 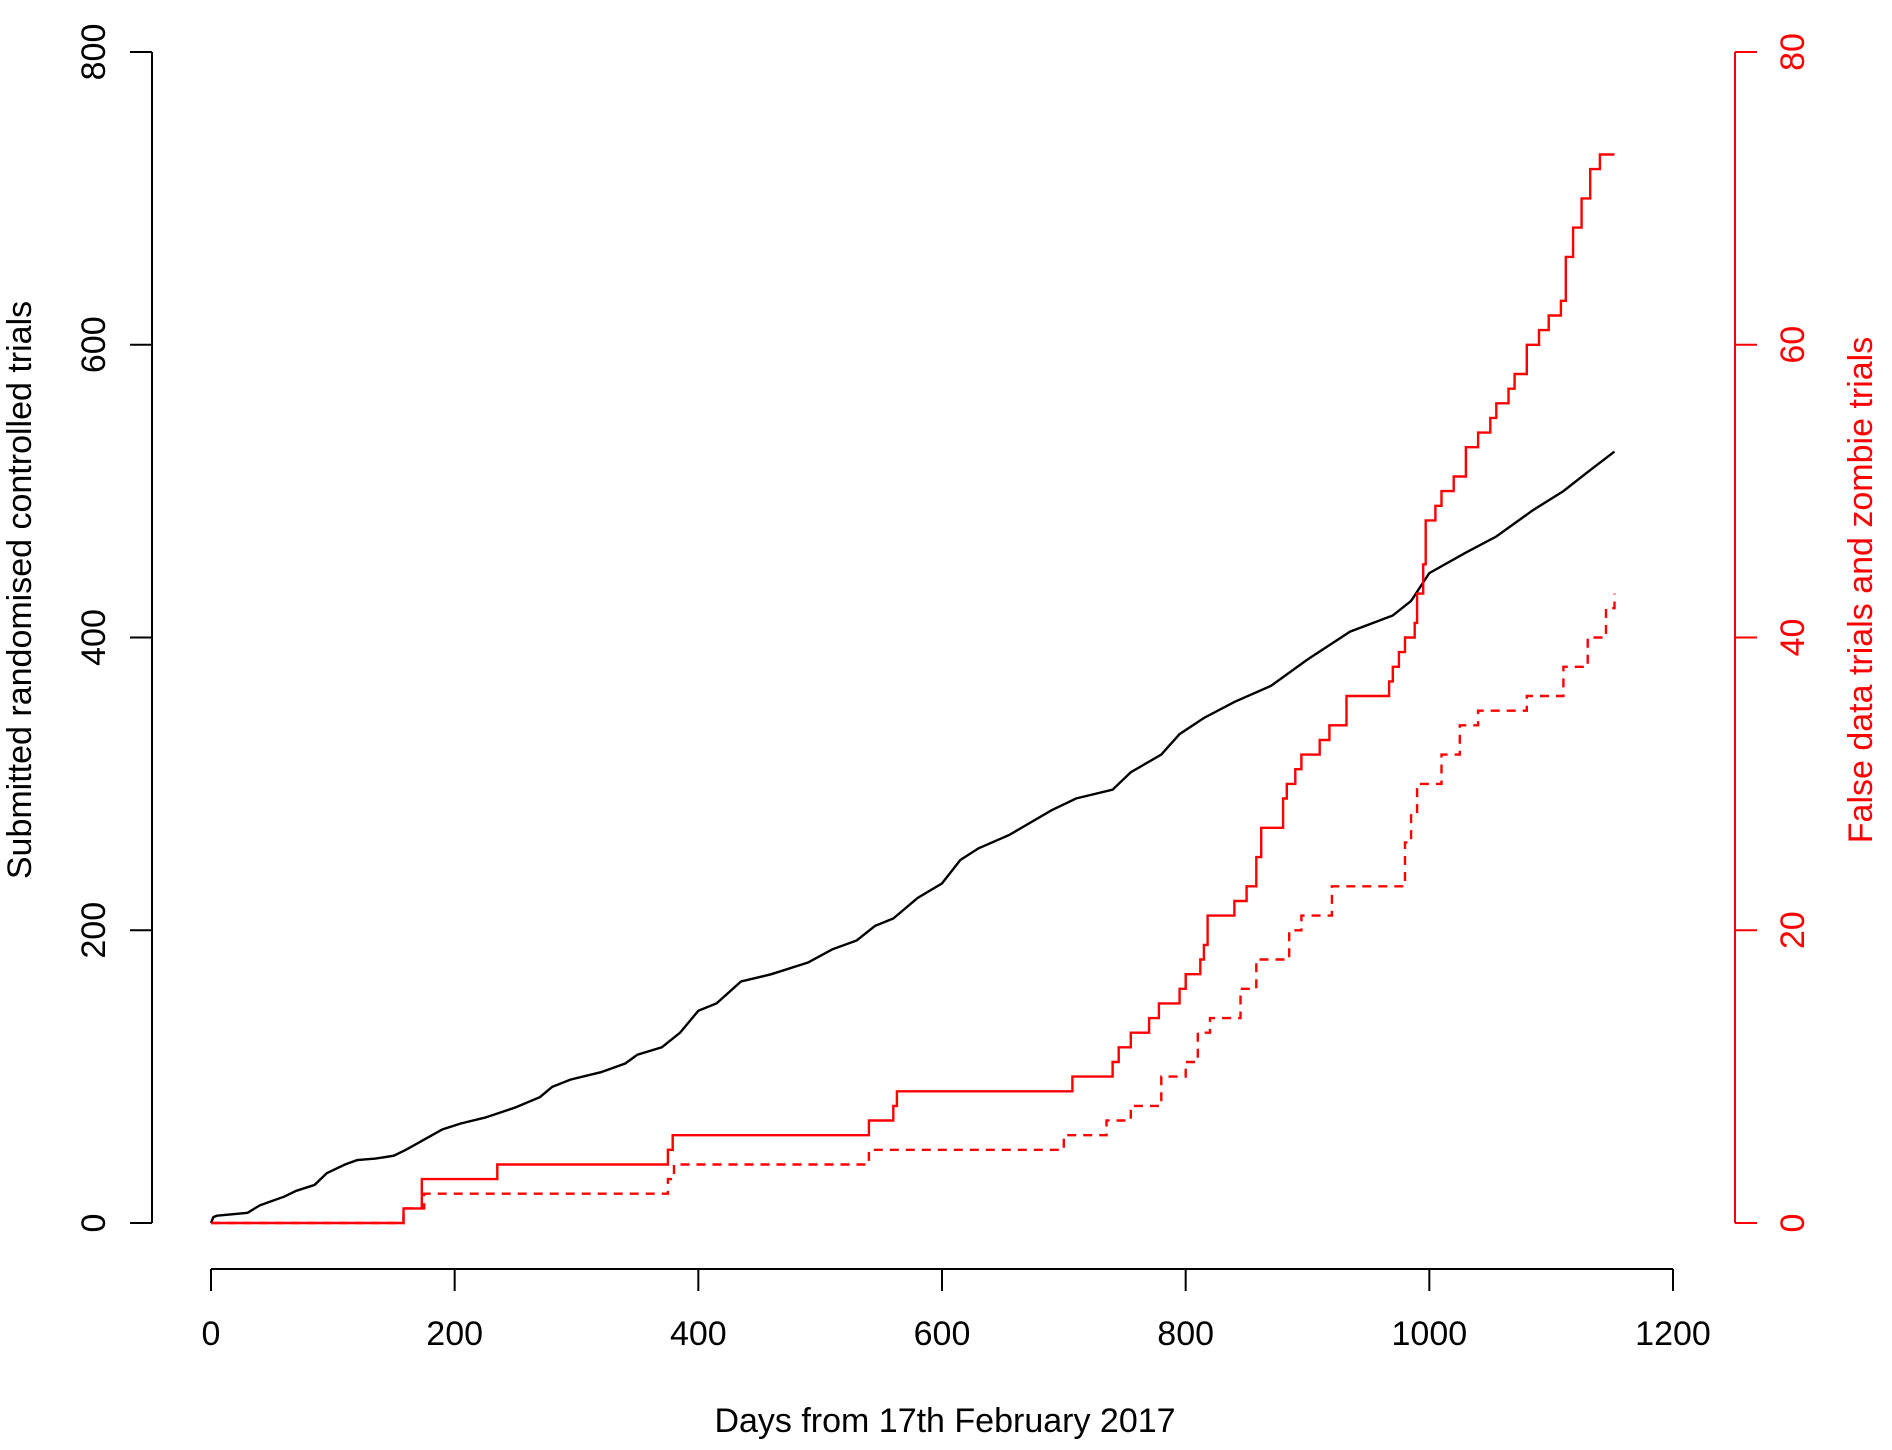 I want to click on x-tick-label: 1000, so click(x=1430, y=1334).